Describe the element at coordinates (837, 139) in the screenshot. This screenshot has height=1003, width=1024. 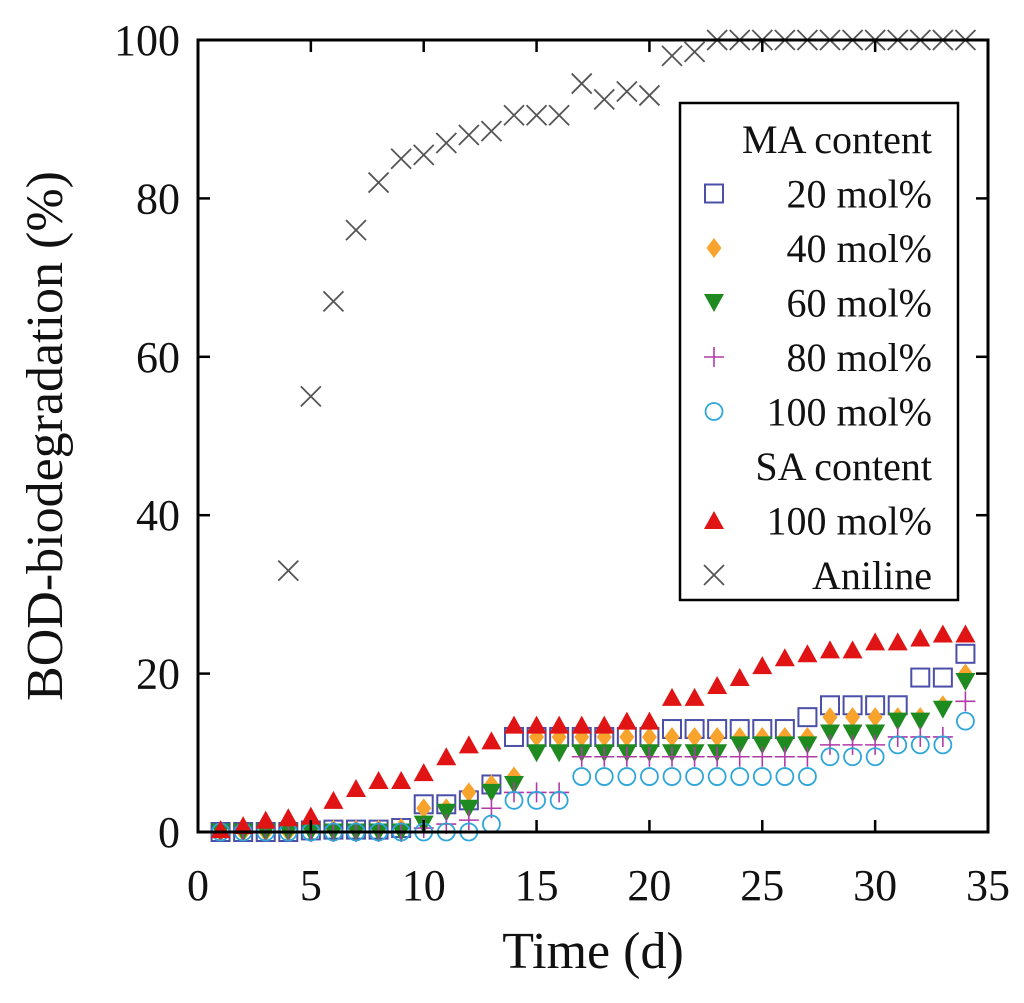
I see `legend-group-title: MA content` at that location.